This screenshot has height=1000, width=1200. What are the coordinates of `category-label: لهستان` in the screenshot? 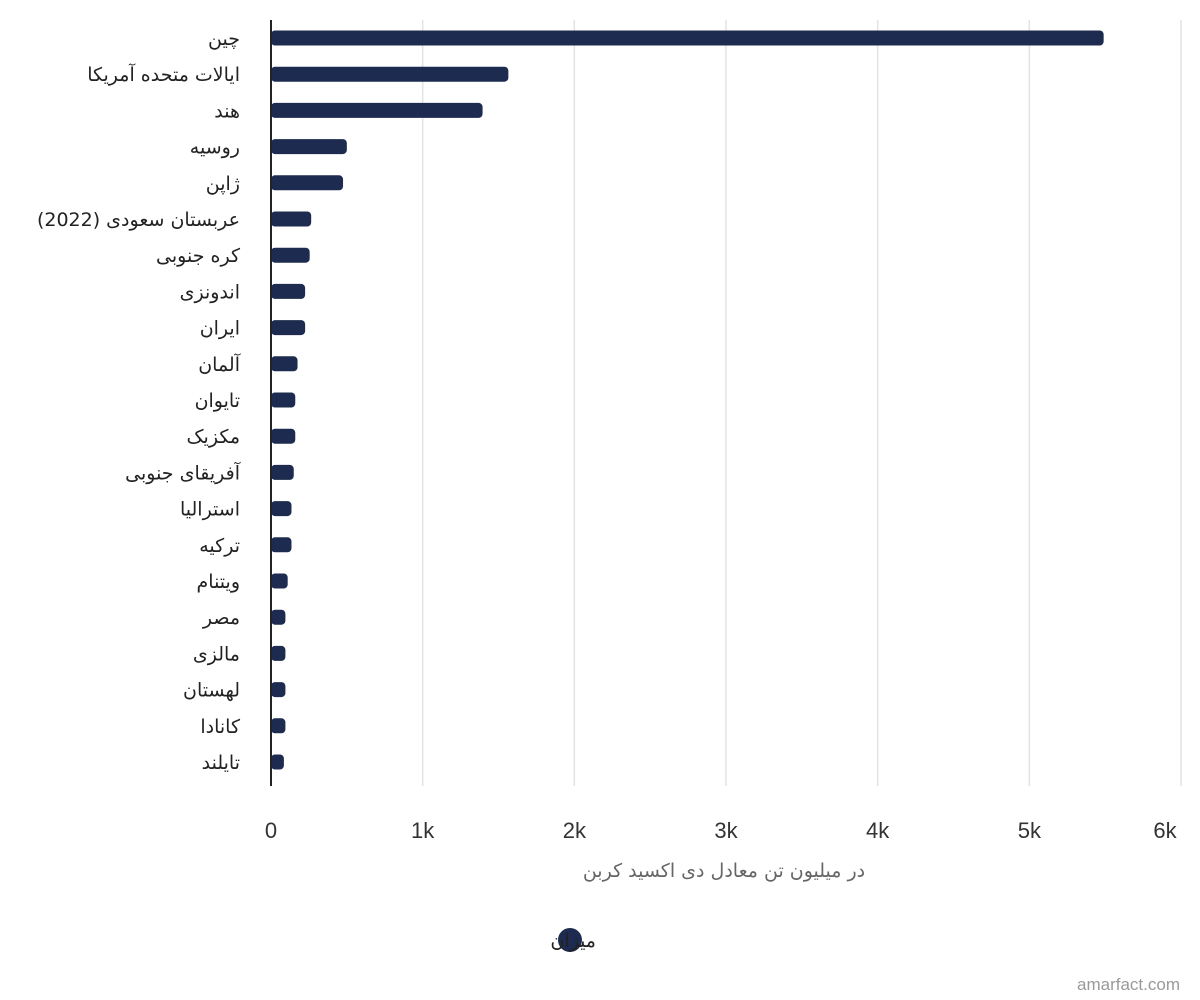 It's located at (211, 691).